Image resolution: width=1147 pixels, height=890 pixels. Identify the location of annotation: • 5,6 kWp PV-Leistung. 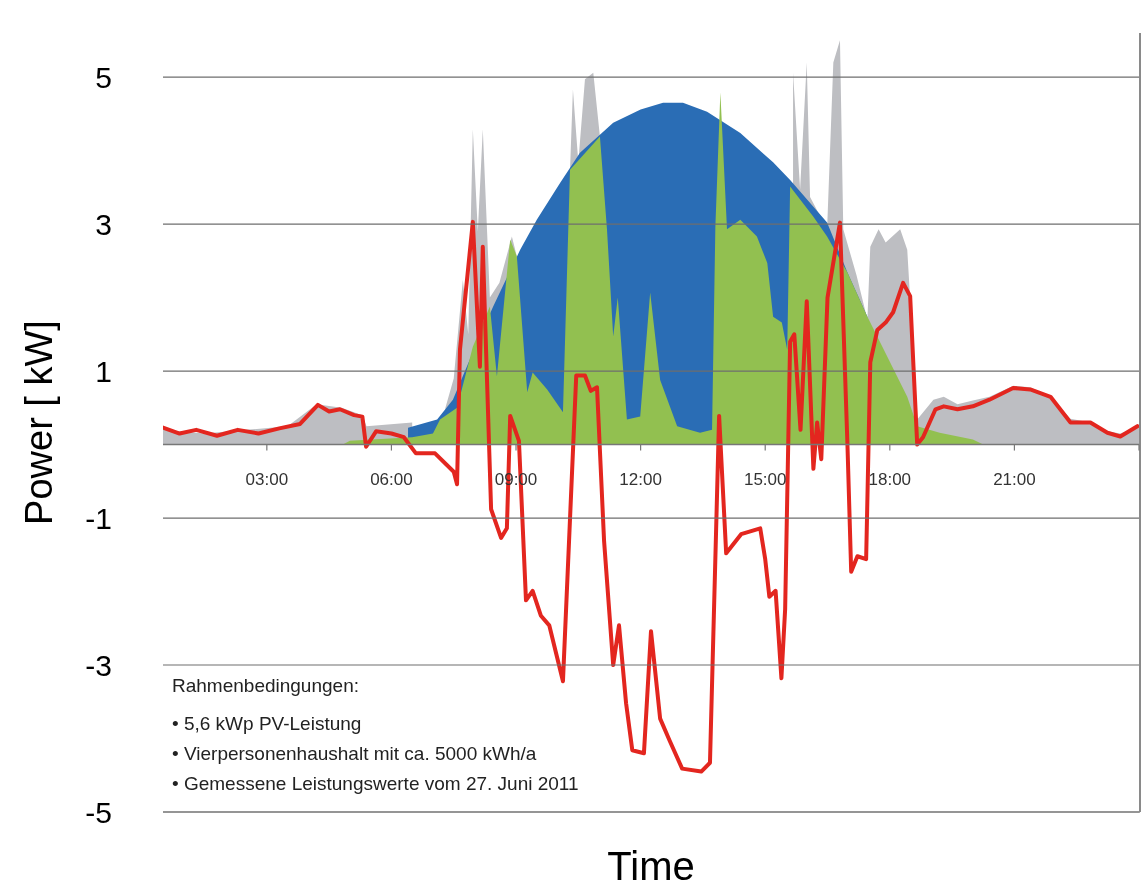
(267, 723).